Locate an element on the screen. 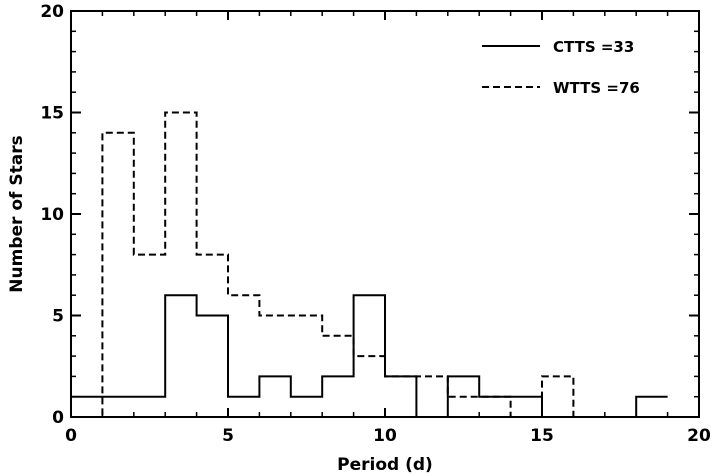 The image size is (714, 476). x-tick-label: 0 is located at coordinates (71, 436).